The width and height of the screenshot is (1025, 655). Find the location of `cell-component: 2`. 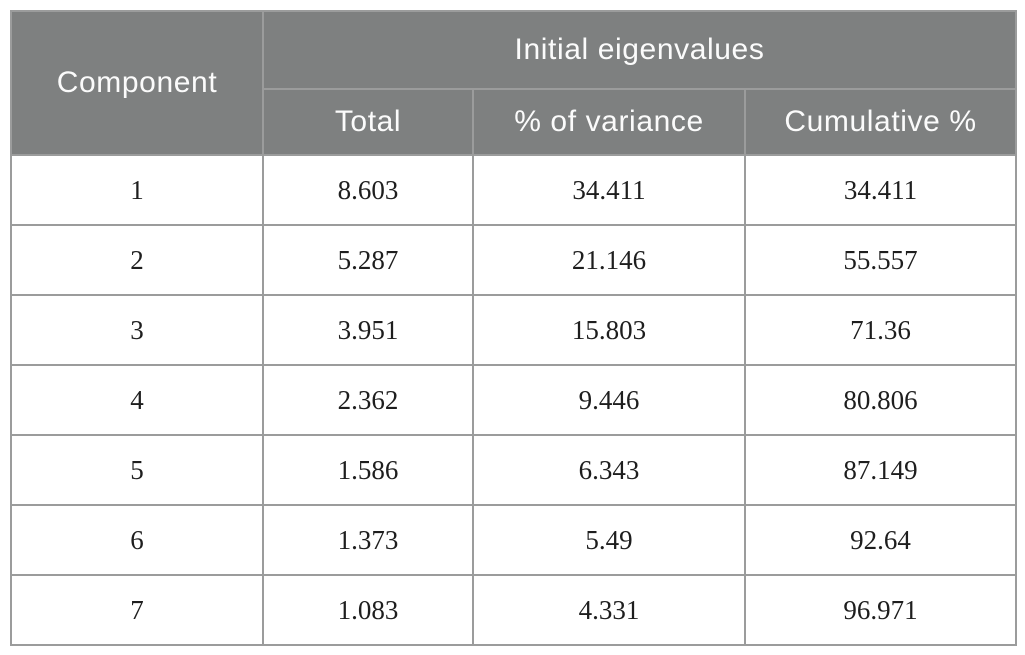

cell-component: 2 is located at coordinates (137, 260).